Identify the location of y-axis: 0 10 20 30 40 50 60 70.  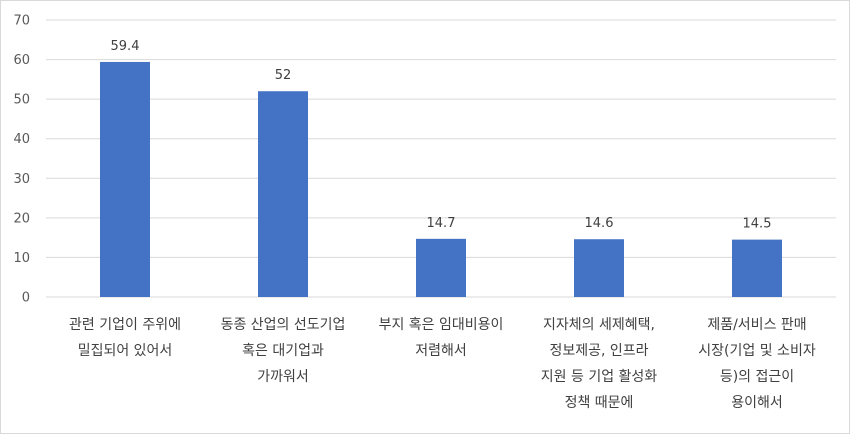
(21, 160).